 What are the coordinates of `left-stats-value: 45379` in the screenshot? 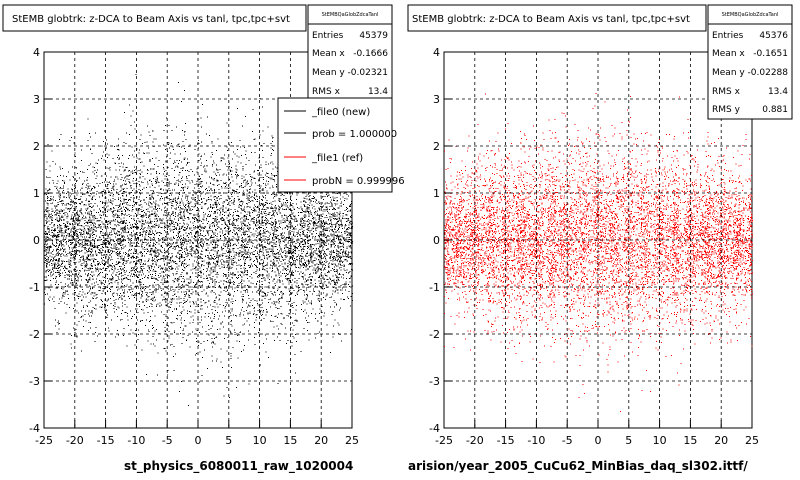 It's located at (373, 36).